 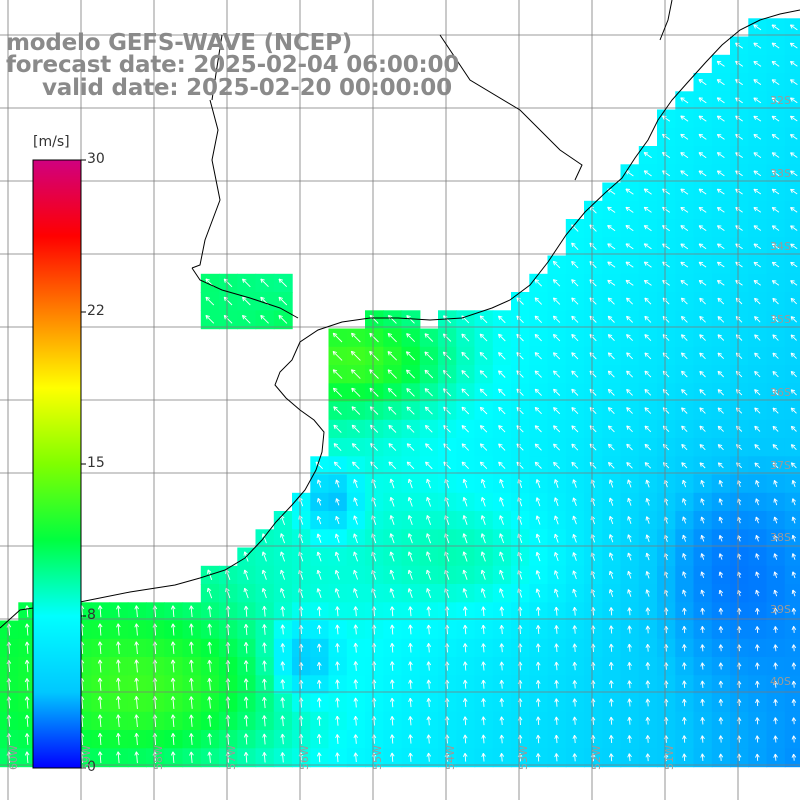 I want to click on model-title: modelo GEFS-WAVE (NCEP), so click(x=179, y=43).